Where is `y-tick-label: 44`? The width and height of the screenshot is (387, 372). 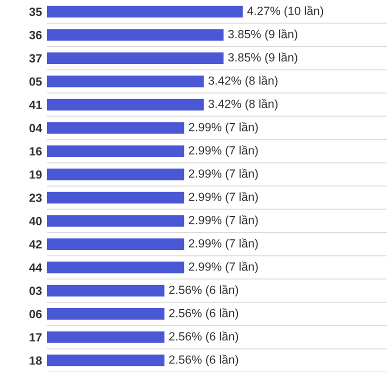
y-tick-label: 44 is located at coordinates (35, 268).